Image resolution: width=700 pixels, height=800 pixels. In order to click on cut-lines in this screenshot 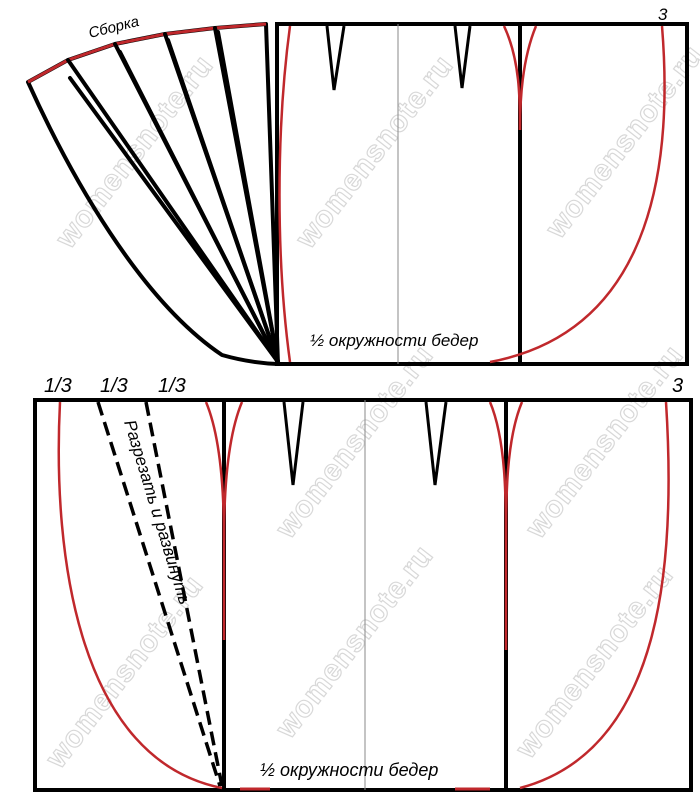, I will do `click(160, 594)`.